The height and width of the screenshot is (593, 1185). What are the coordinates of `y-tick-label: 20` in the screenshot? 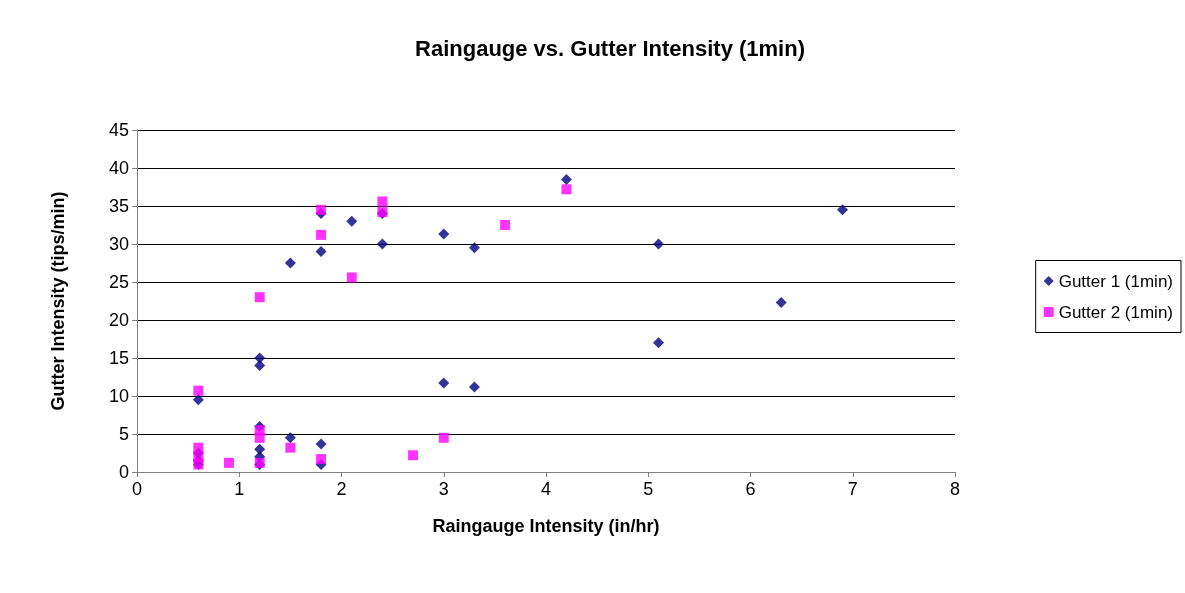 It's located at (118, 320).